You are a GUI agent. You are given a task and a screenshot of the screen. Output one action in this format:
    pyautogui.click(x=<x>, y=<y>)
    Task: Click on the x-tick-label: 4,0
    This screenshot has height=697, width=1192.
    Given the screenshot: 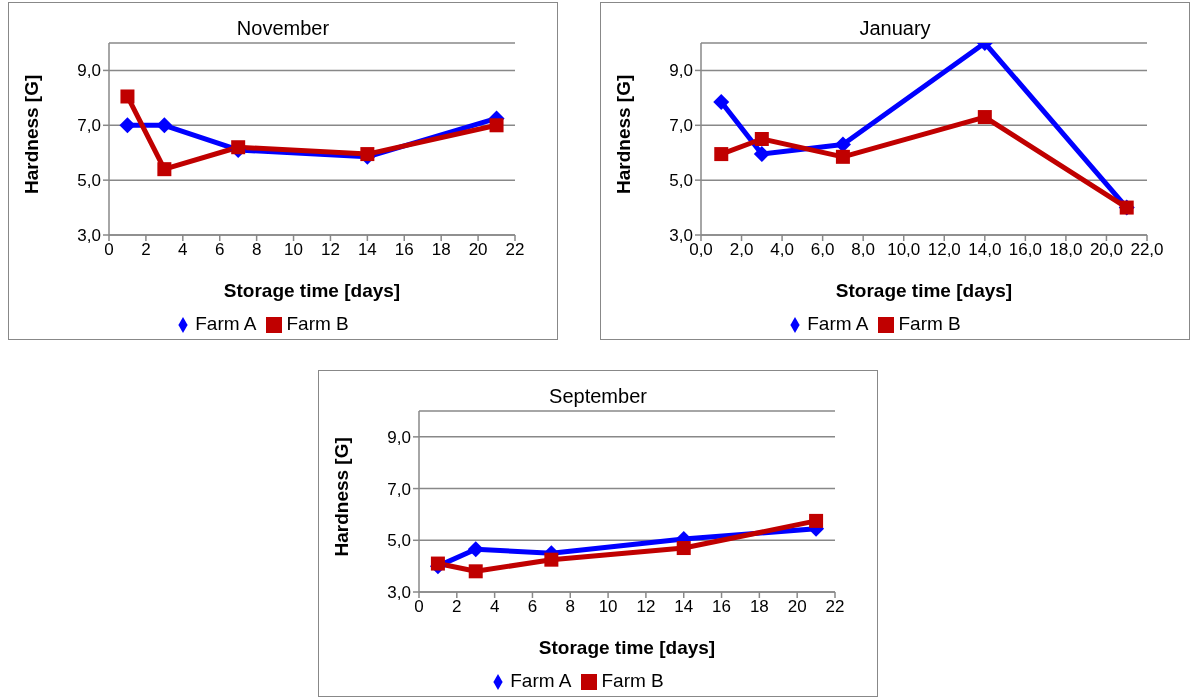 What is the action you would take?
    pyautogui.click(x=782, y=250)
    